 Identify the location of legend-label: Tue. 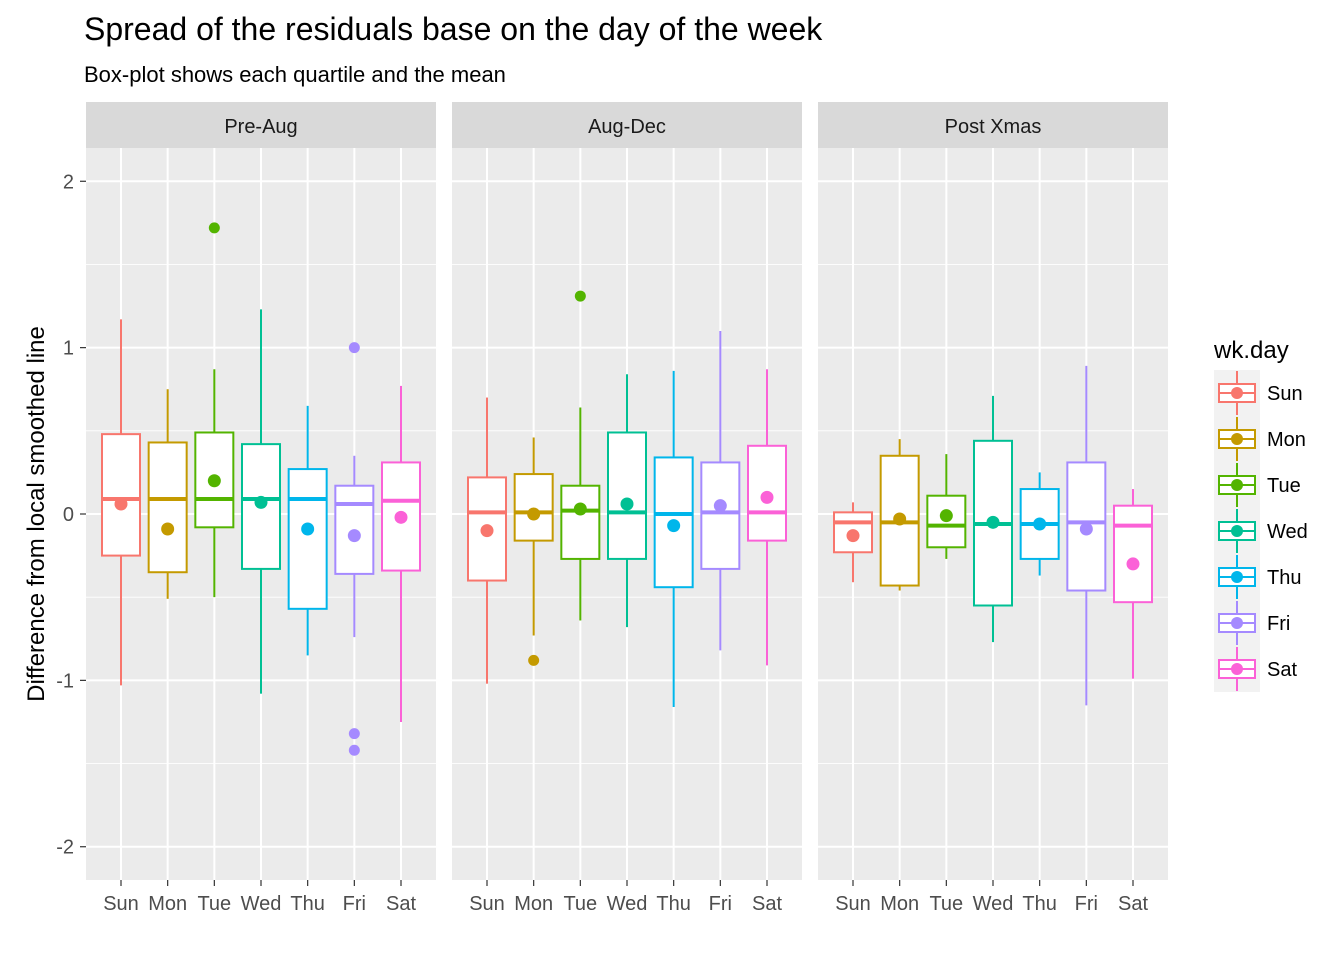
(1284, 486).